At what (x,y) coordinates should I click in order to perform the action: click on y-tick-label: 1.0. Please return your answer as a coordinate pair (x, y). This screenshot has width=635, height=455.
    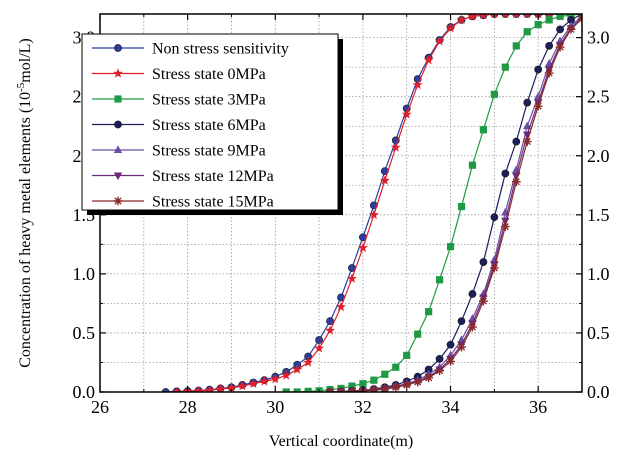
    Looking at the image, I should click on (84, 274).